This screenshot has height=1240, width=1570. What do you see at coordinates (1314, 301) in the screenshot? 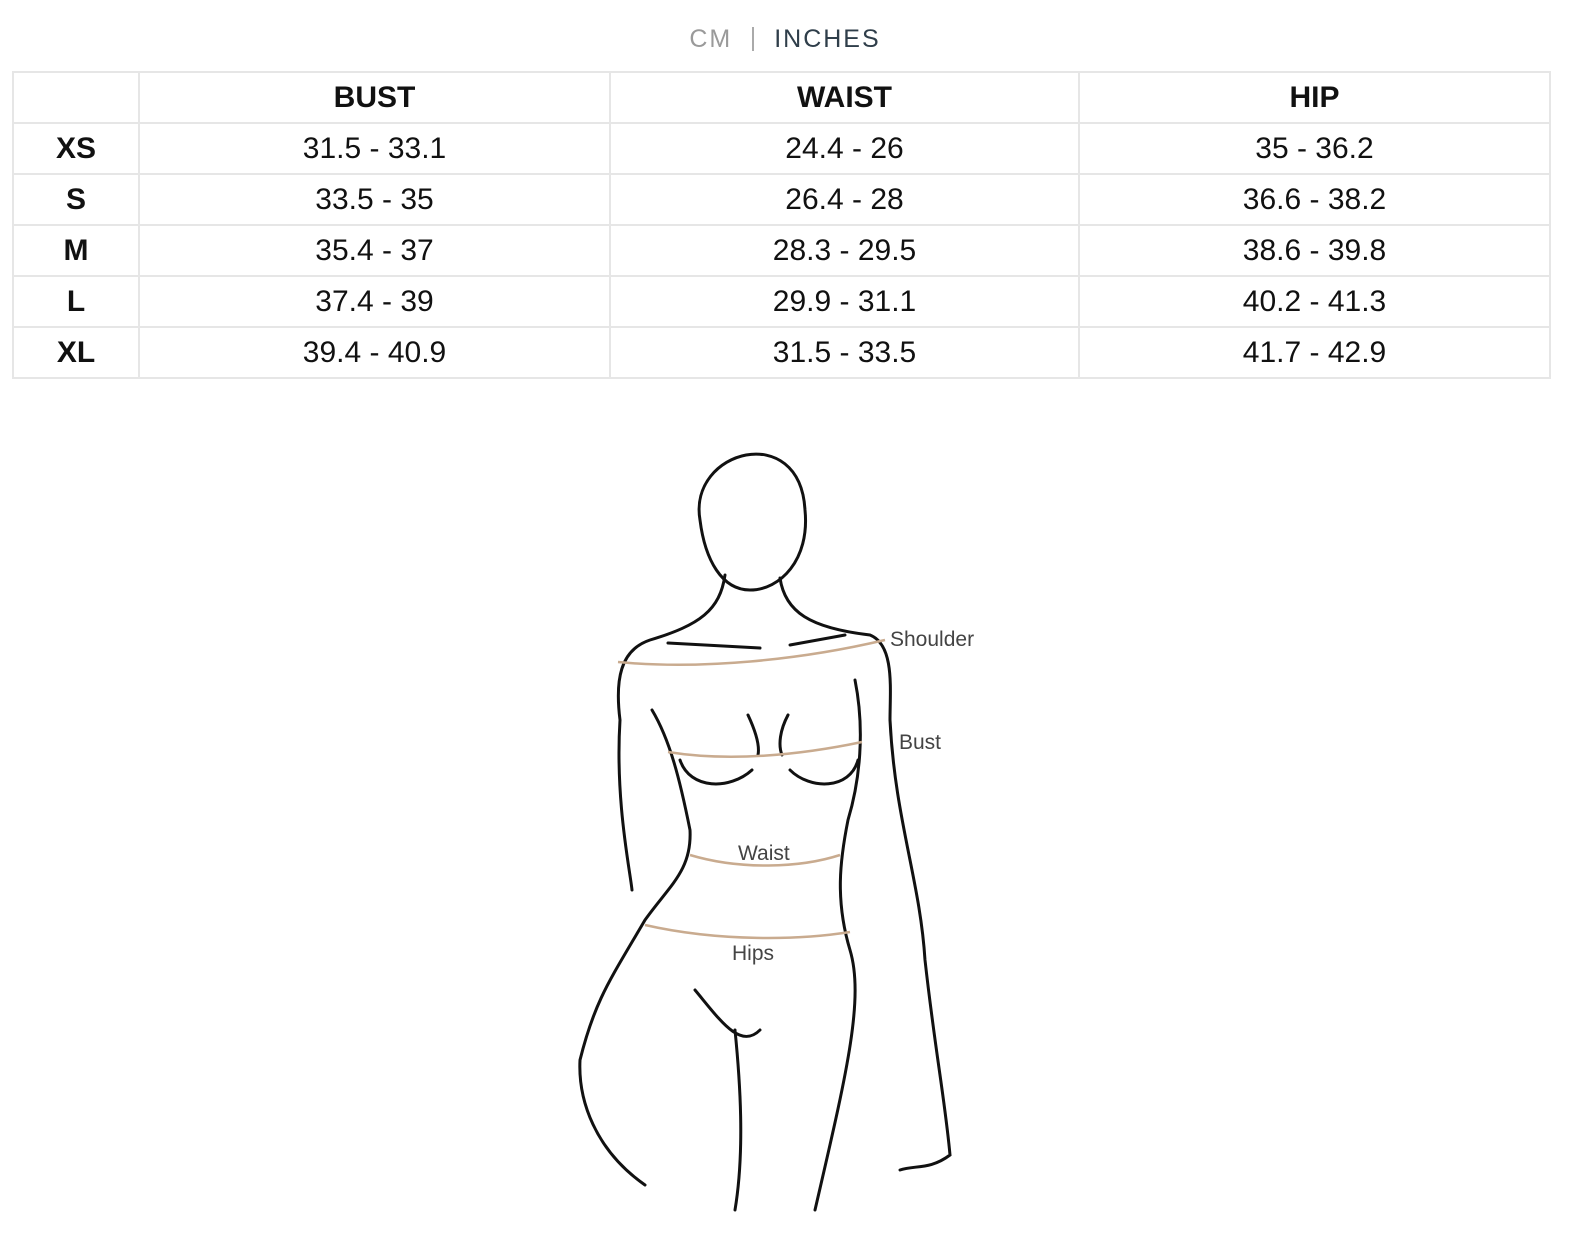
I see `hip-cell: 40.2 - 41.3` at bounding box center [1314, 301].